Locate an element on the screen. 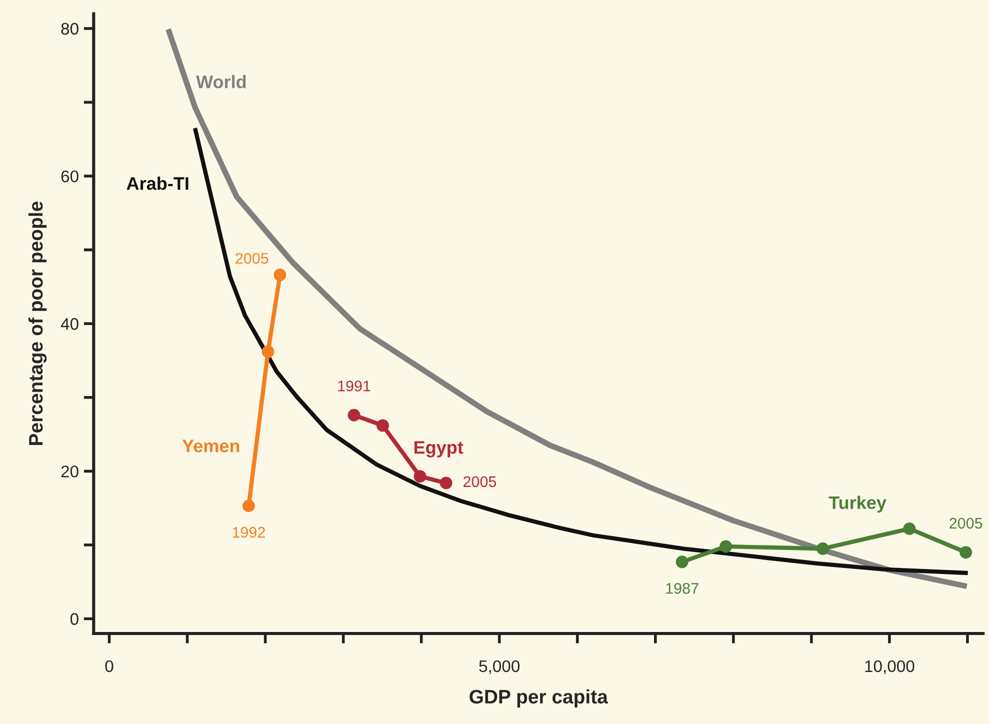 Image resolution: width=989 pixels, height=724 pixels. x-axis-title: GDP per capita is located at coordinates (539, 698).